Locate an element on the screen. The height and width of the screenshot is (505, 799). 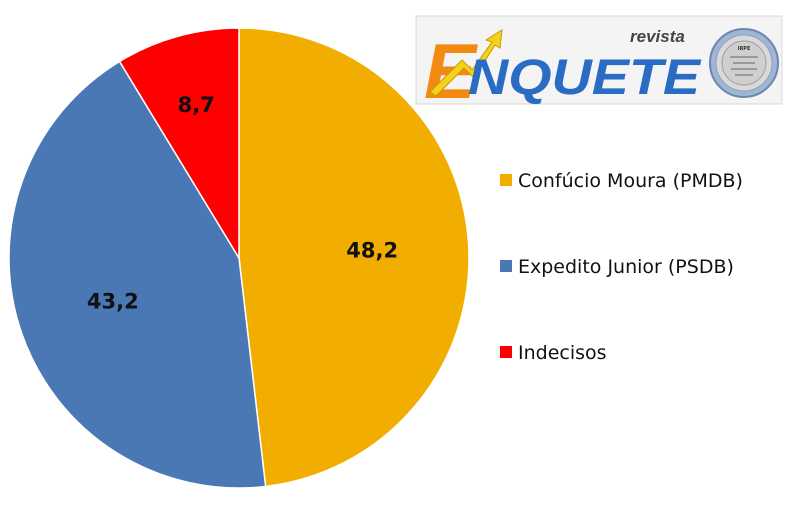
seal-badge-icon: IRPE is located at coordinates (744, 63).